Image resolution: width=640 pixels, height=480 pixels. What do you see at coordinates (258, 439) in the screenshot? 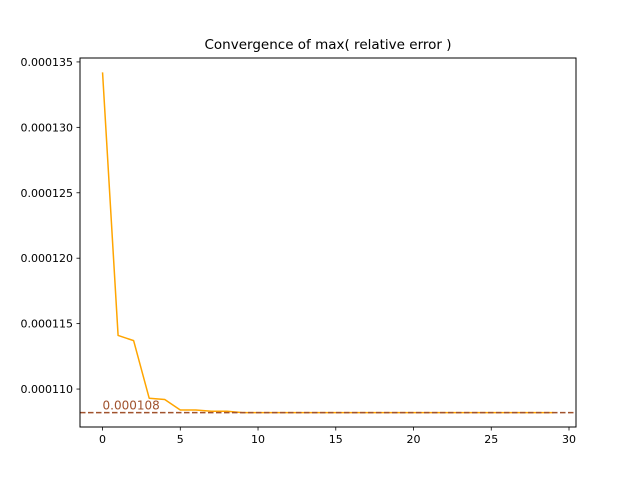
I see `x-tick-label: 10` at bounding box center [258, 439].